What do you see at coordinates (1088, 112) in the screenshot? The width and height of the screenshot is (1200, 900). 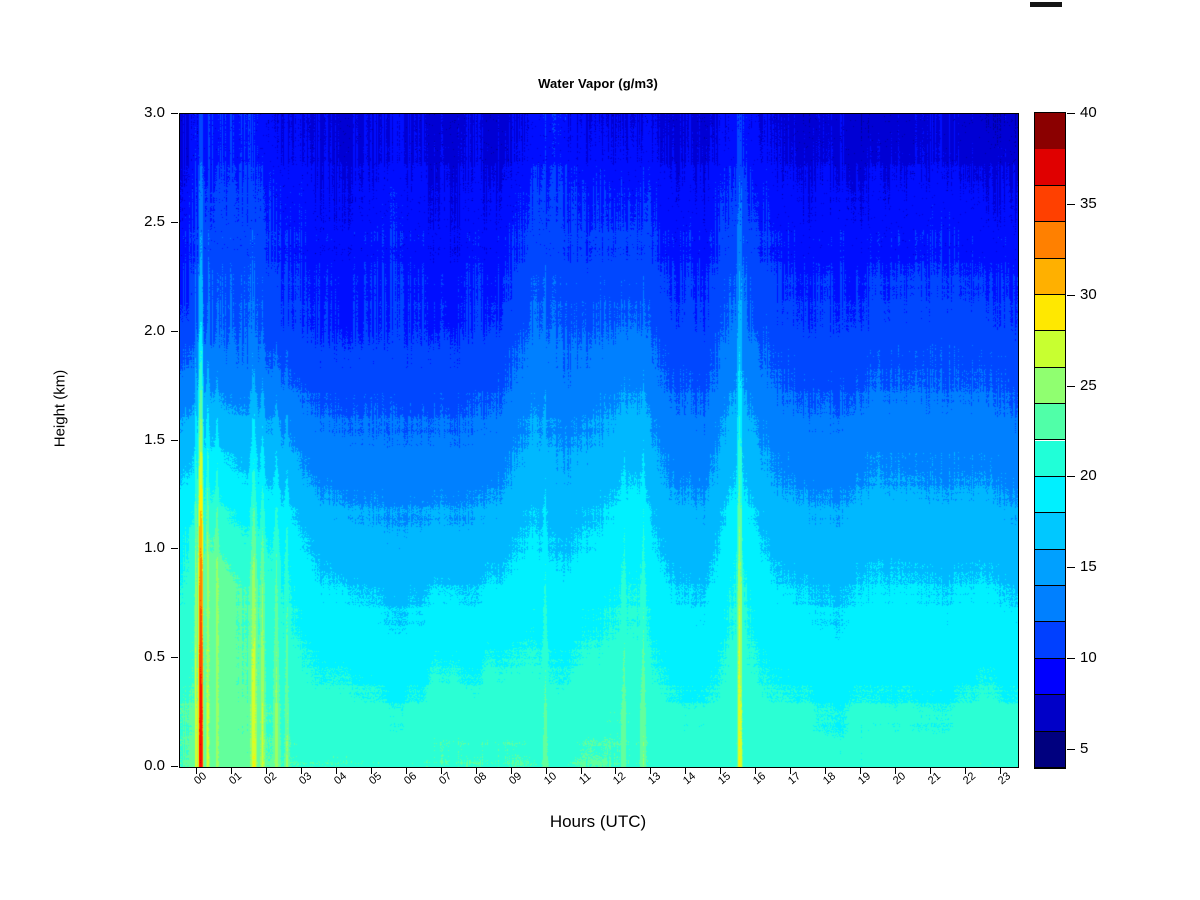 I see `colorbar-tick-label: 40` at bounding box center [1088, 112].